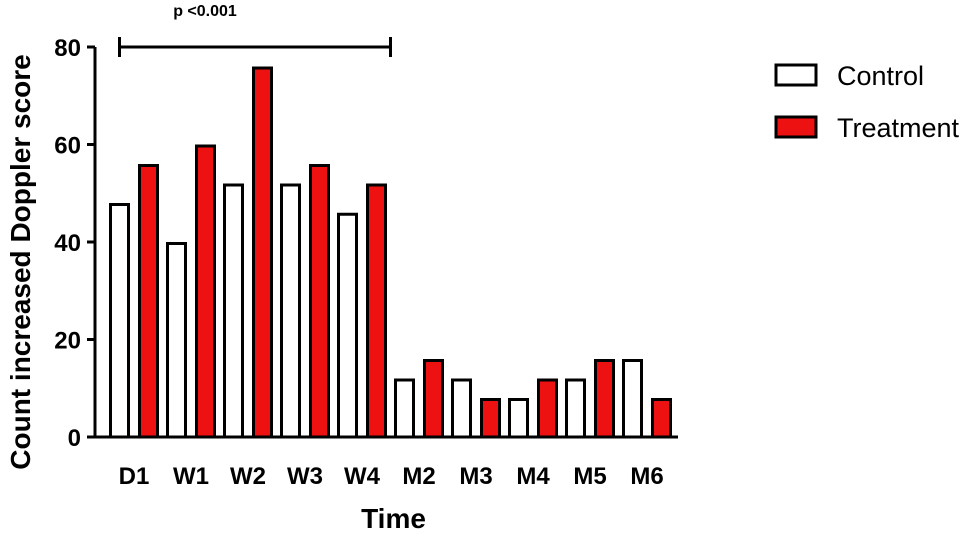 Image resolution: width=976 pixels, height=533 pixels. What do you see at coordinates (119, 321) in the screenshot?
I see `bar-control-d1` at bounding box center [119, 321].